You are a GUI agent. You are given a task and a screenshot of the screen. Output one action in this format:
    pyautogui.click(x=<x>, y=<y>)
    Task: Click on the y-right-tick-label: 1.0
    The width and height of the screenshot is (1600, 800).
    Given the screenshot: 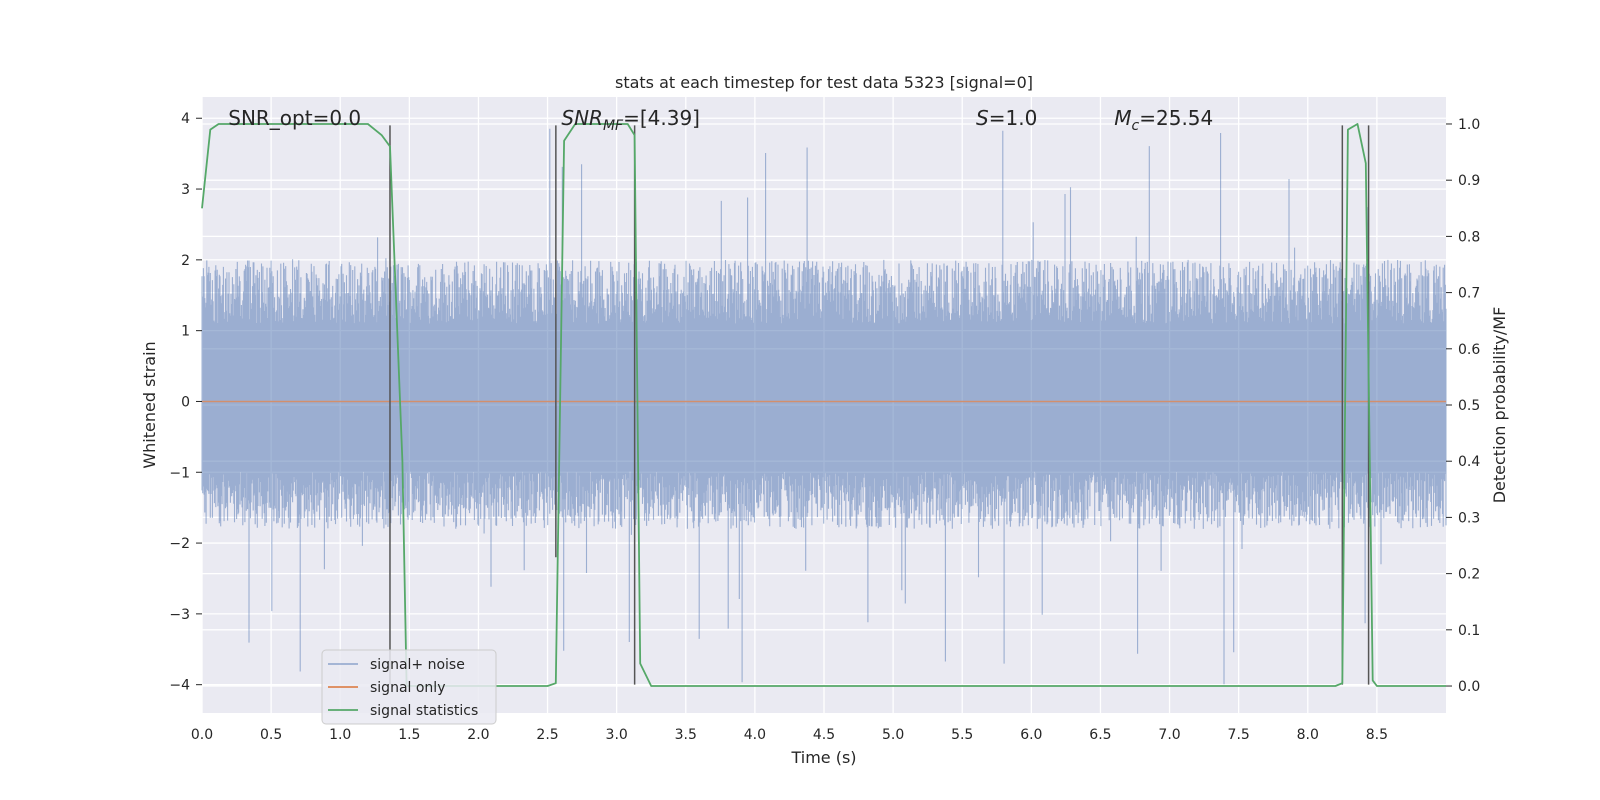 What is the action you would take?
    pyautogui.click(x=1469, y=125)
    